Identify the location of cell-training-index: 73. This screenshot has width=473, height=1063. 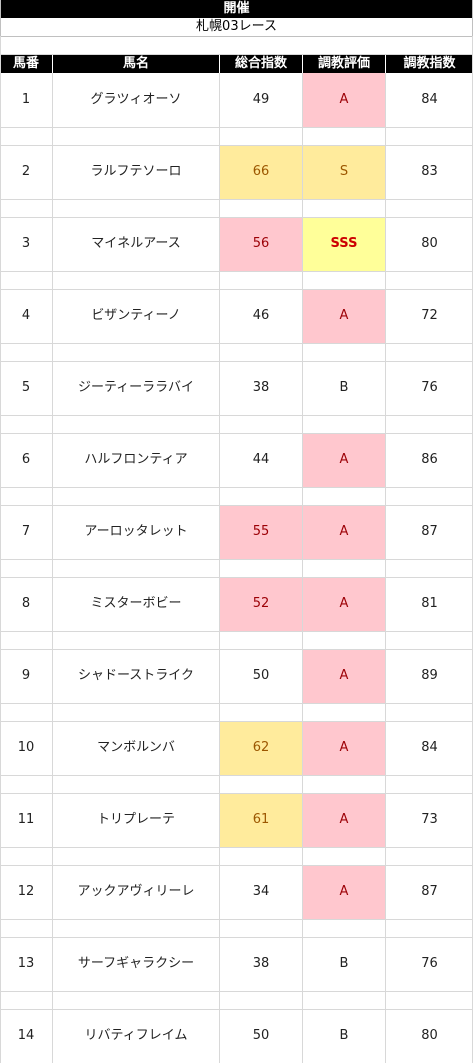
(429, 819).